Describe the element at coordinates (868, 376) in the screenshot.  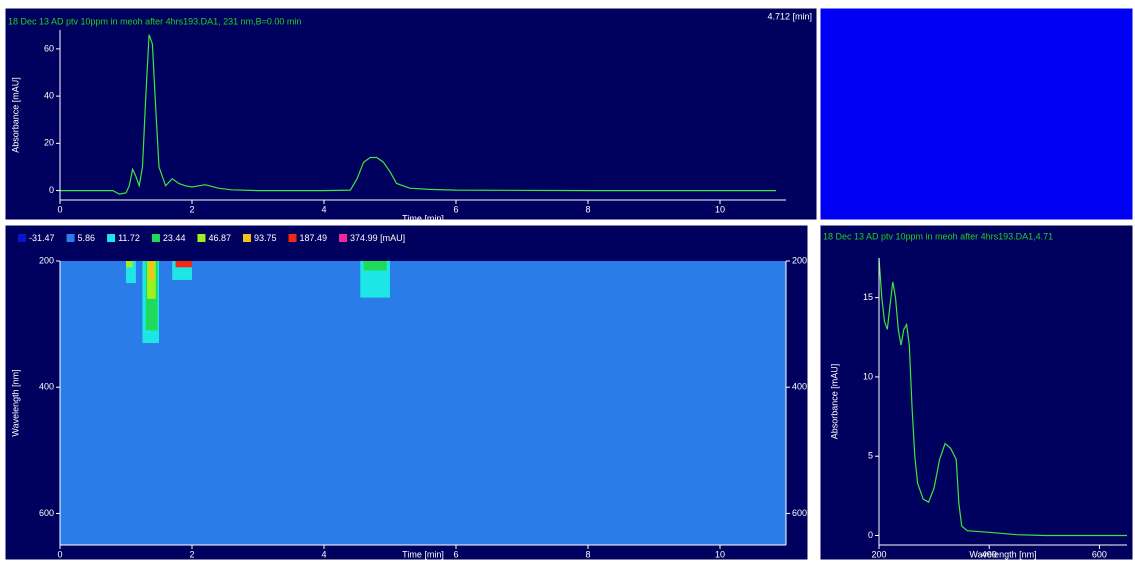
I see `y-tick-label: 10` at that location.